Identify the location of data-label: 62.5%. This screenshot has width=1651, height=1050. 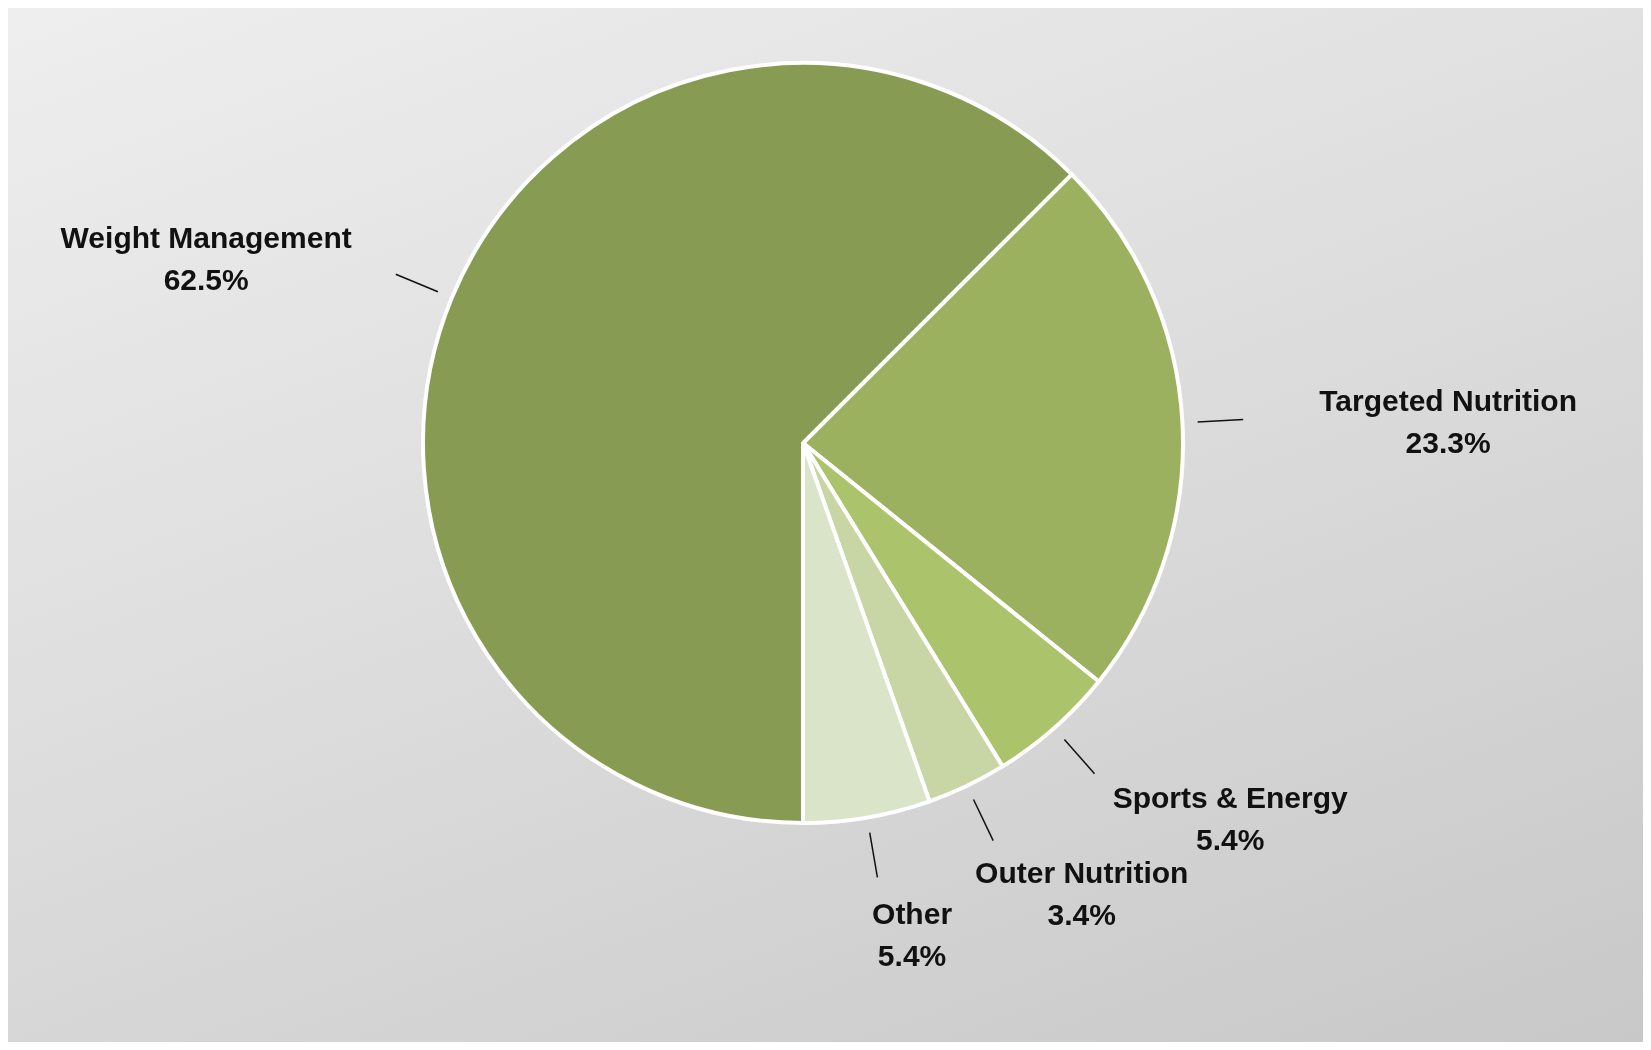
(206, 279).